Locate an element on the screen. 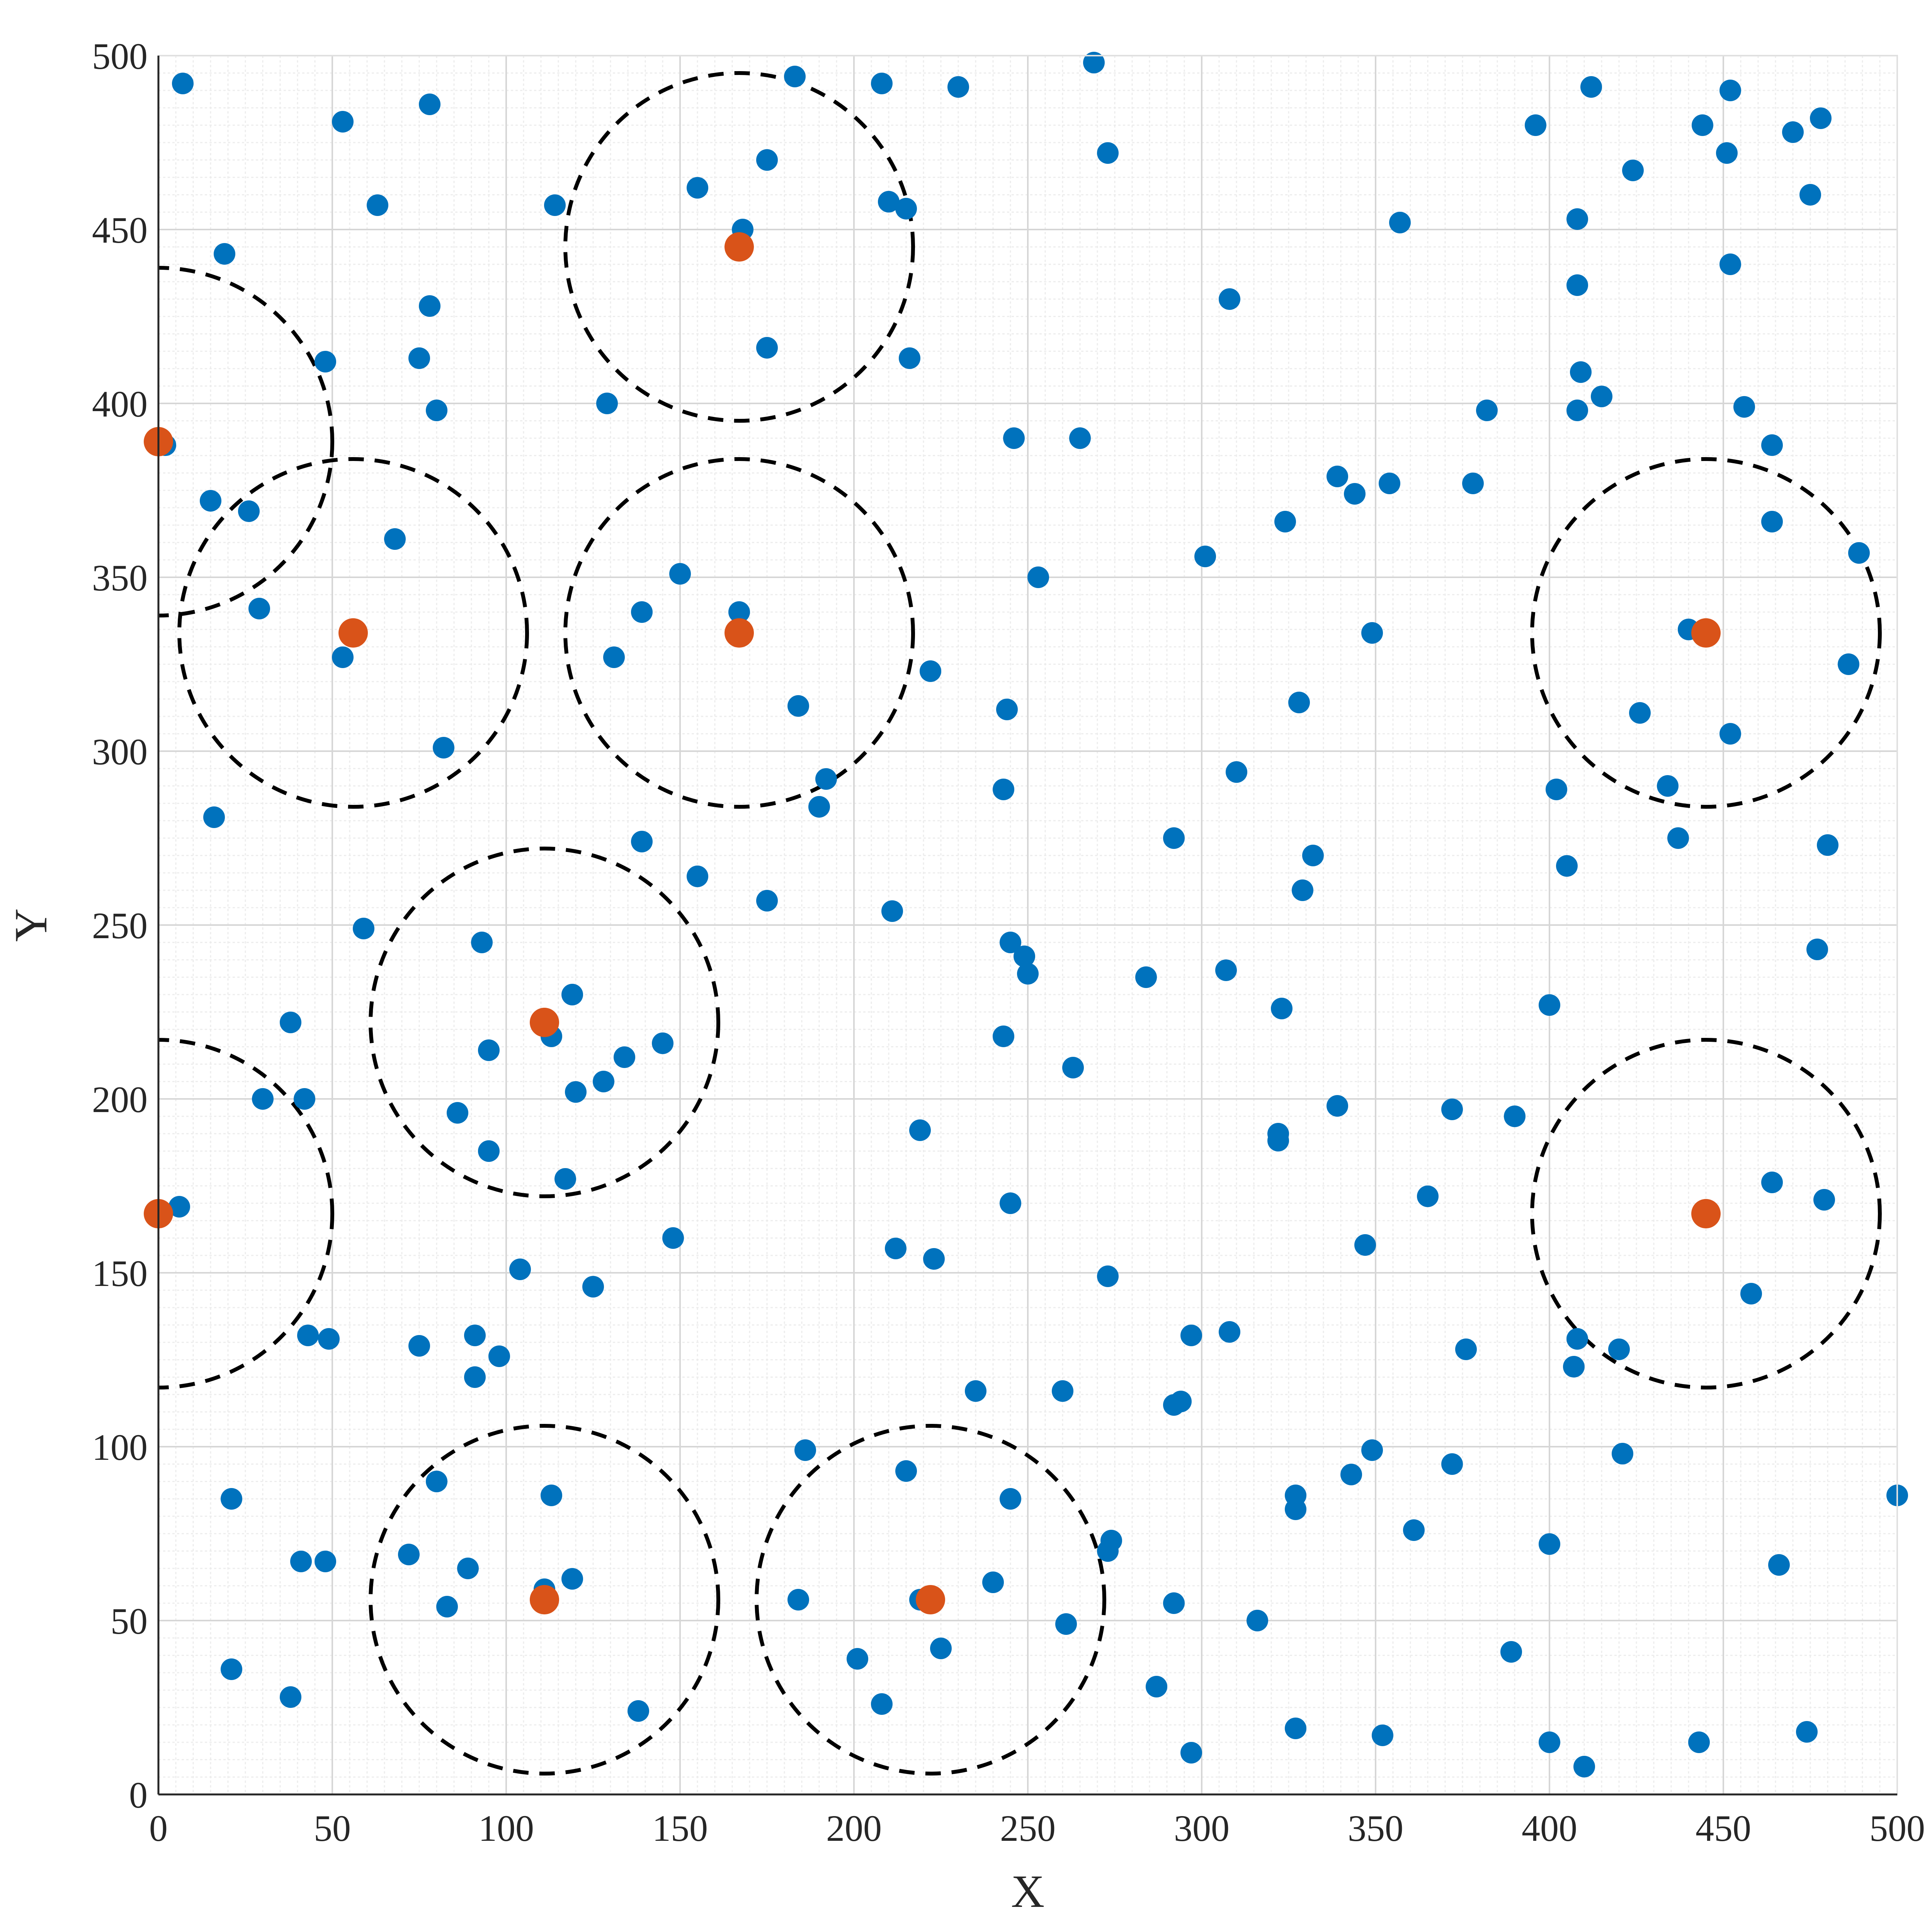 The image size is (1932, 1915). y-tick-label: 350 is located at coordinates (120, 578).